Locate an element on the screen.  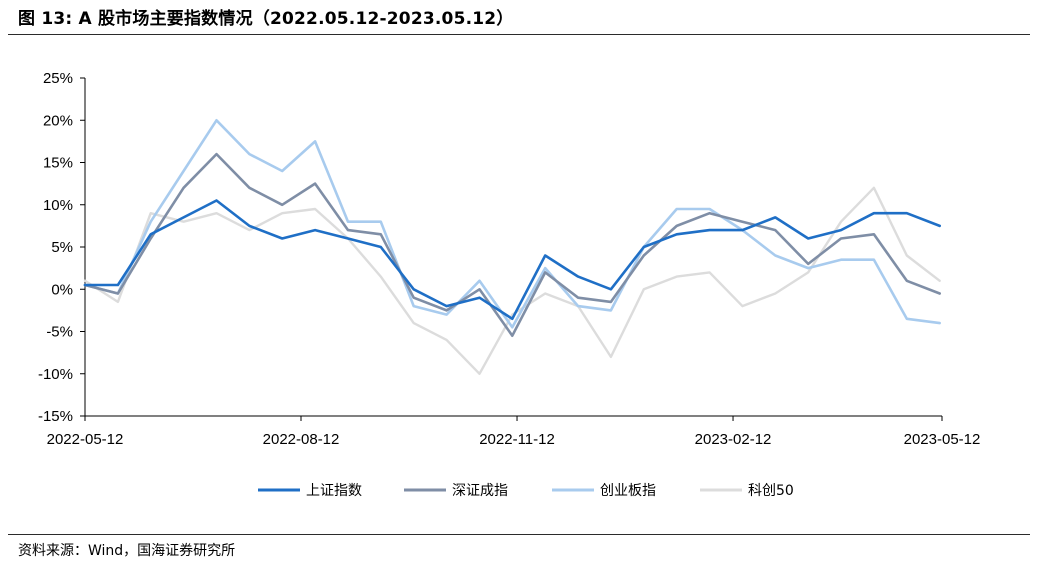
y-tick-label: -15% is located at coordinates (55, 416).